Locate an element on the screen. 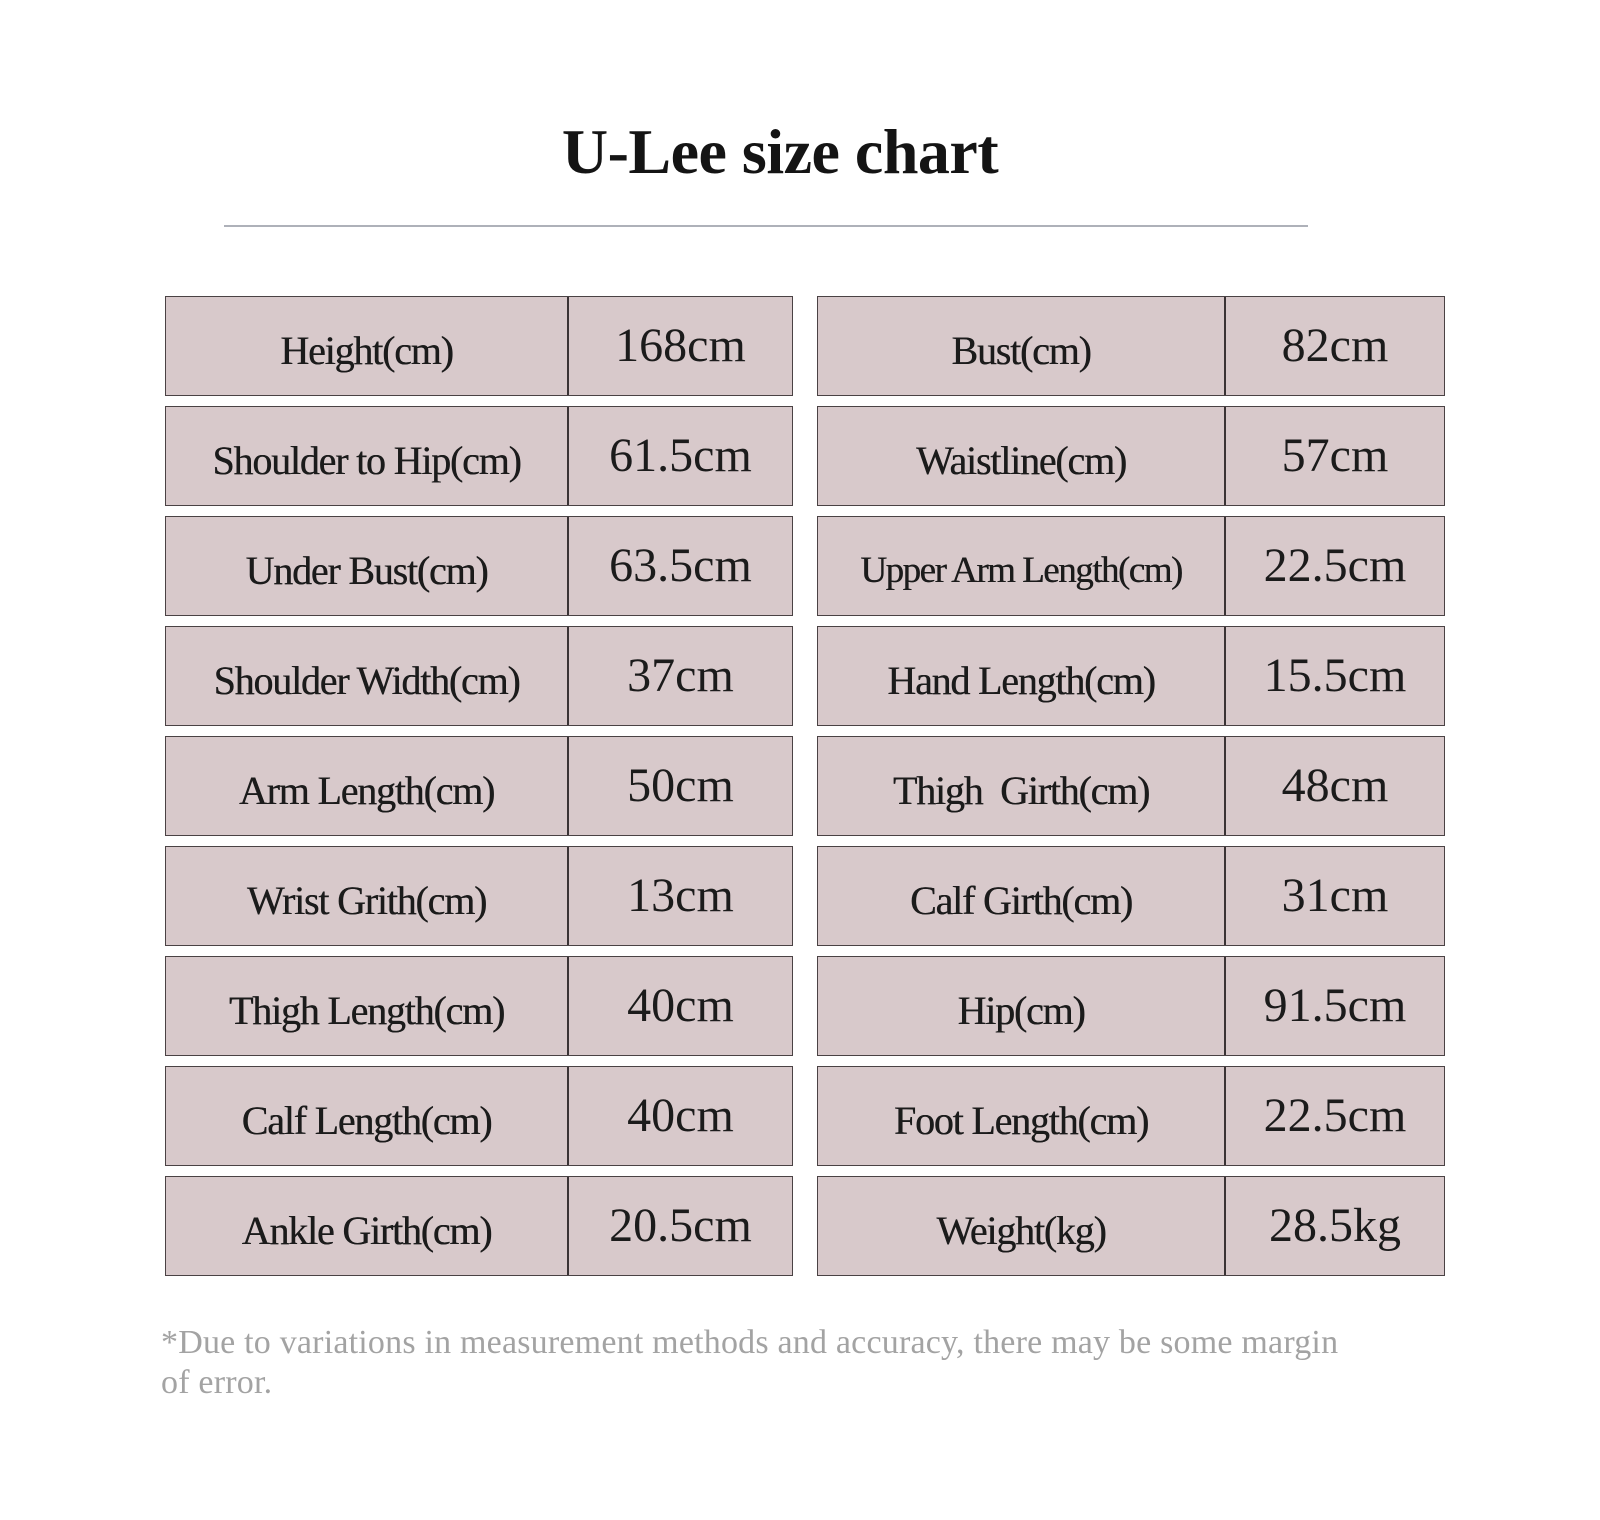  table-row: Shoulder to Hip(cm) 61.5cm is located at coordinates (479, 456).